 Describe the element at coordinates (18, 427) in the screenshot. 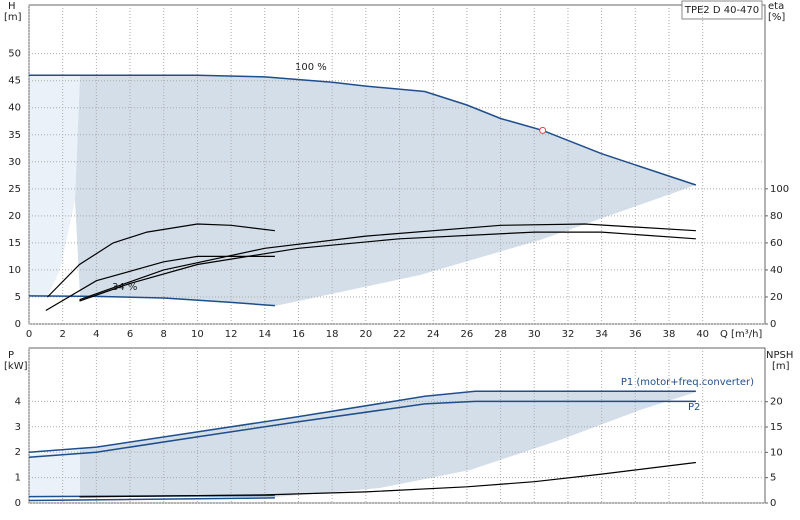

I see `y-tick-label: 3` at that location.